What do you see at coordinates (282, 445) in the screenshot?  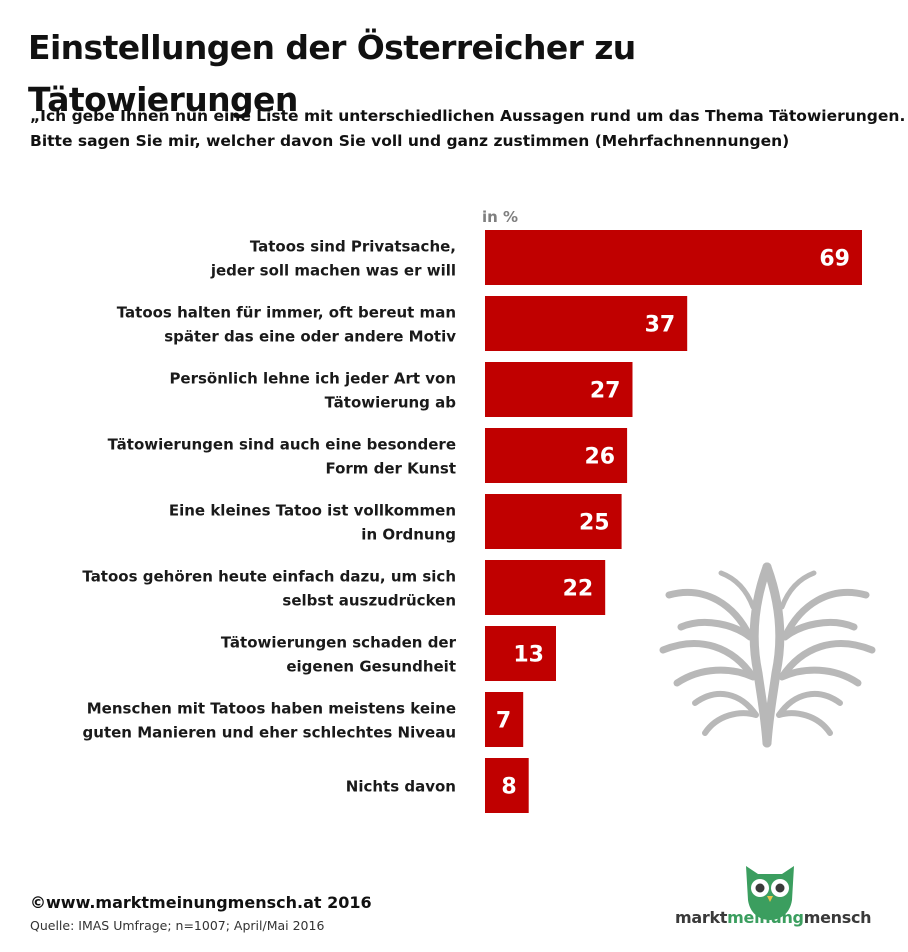 I see `category-label: Tätowierungen sind auch eine besondere` at bounding box center [282, 445].